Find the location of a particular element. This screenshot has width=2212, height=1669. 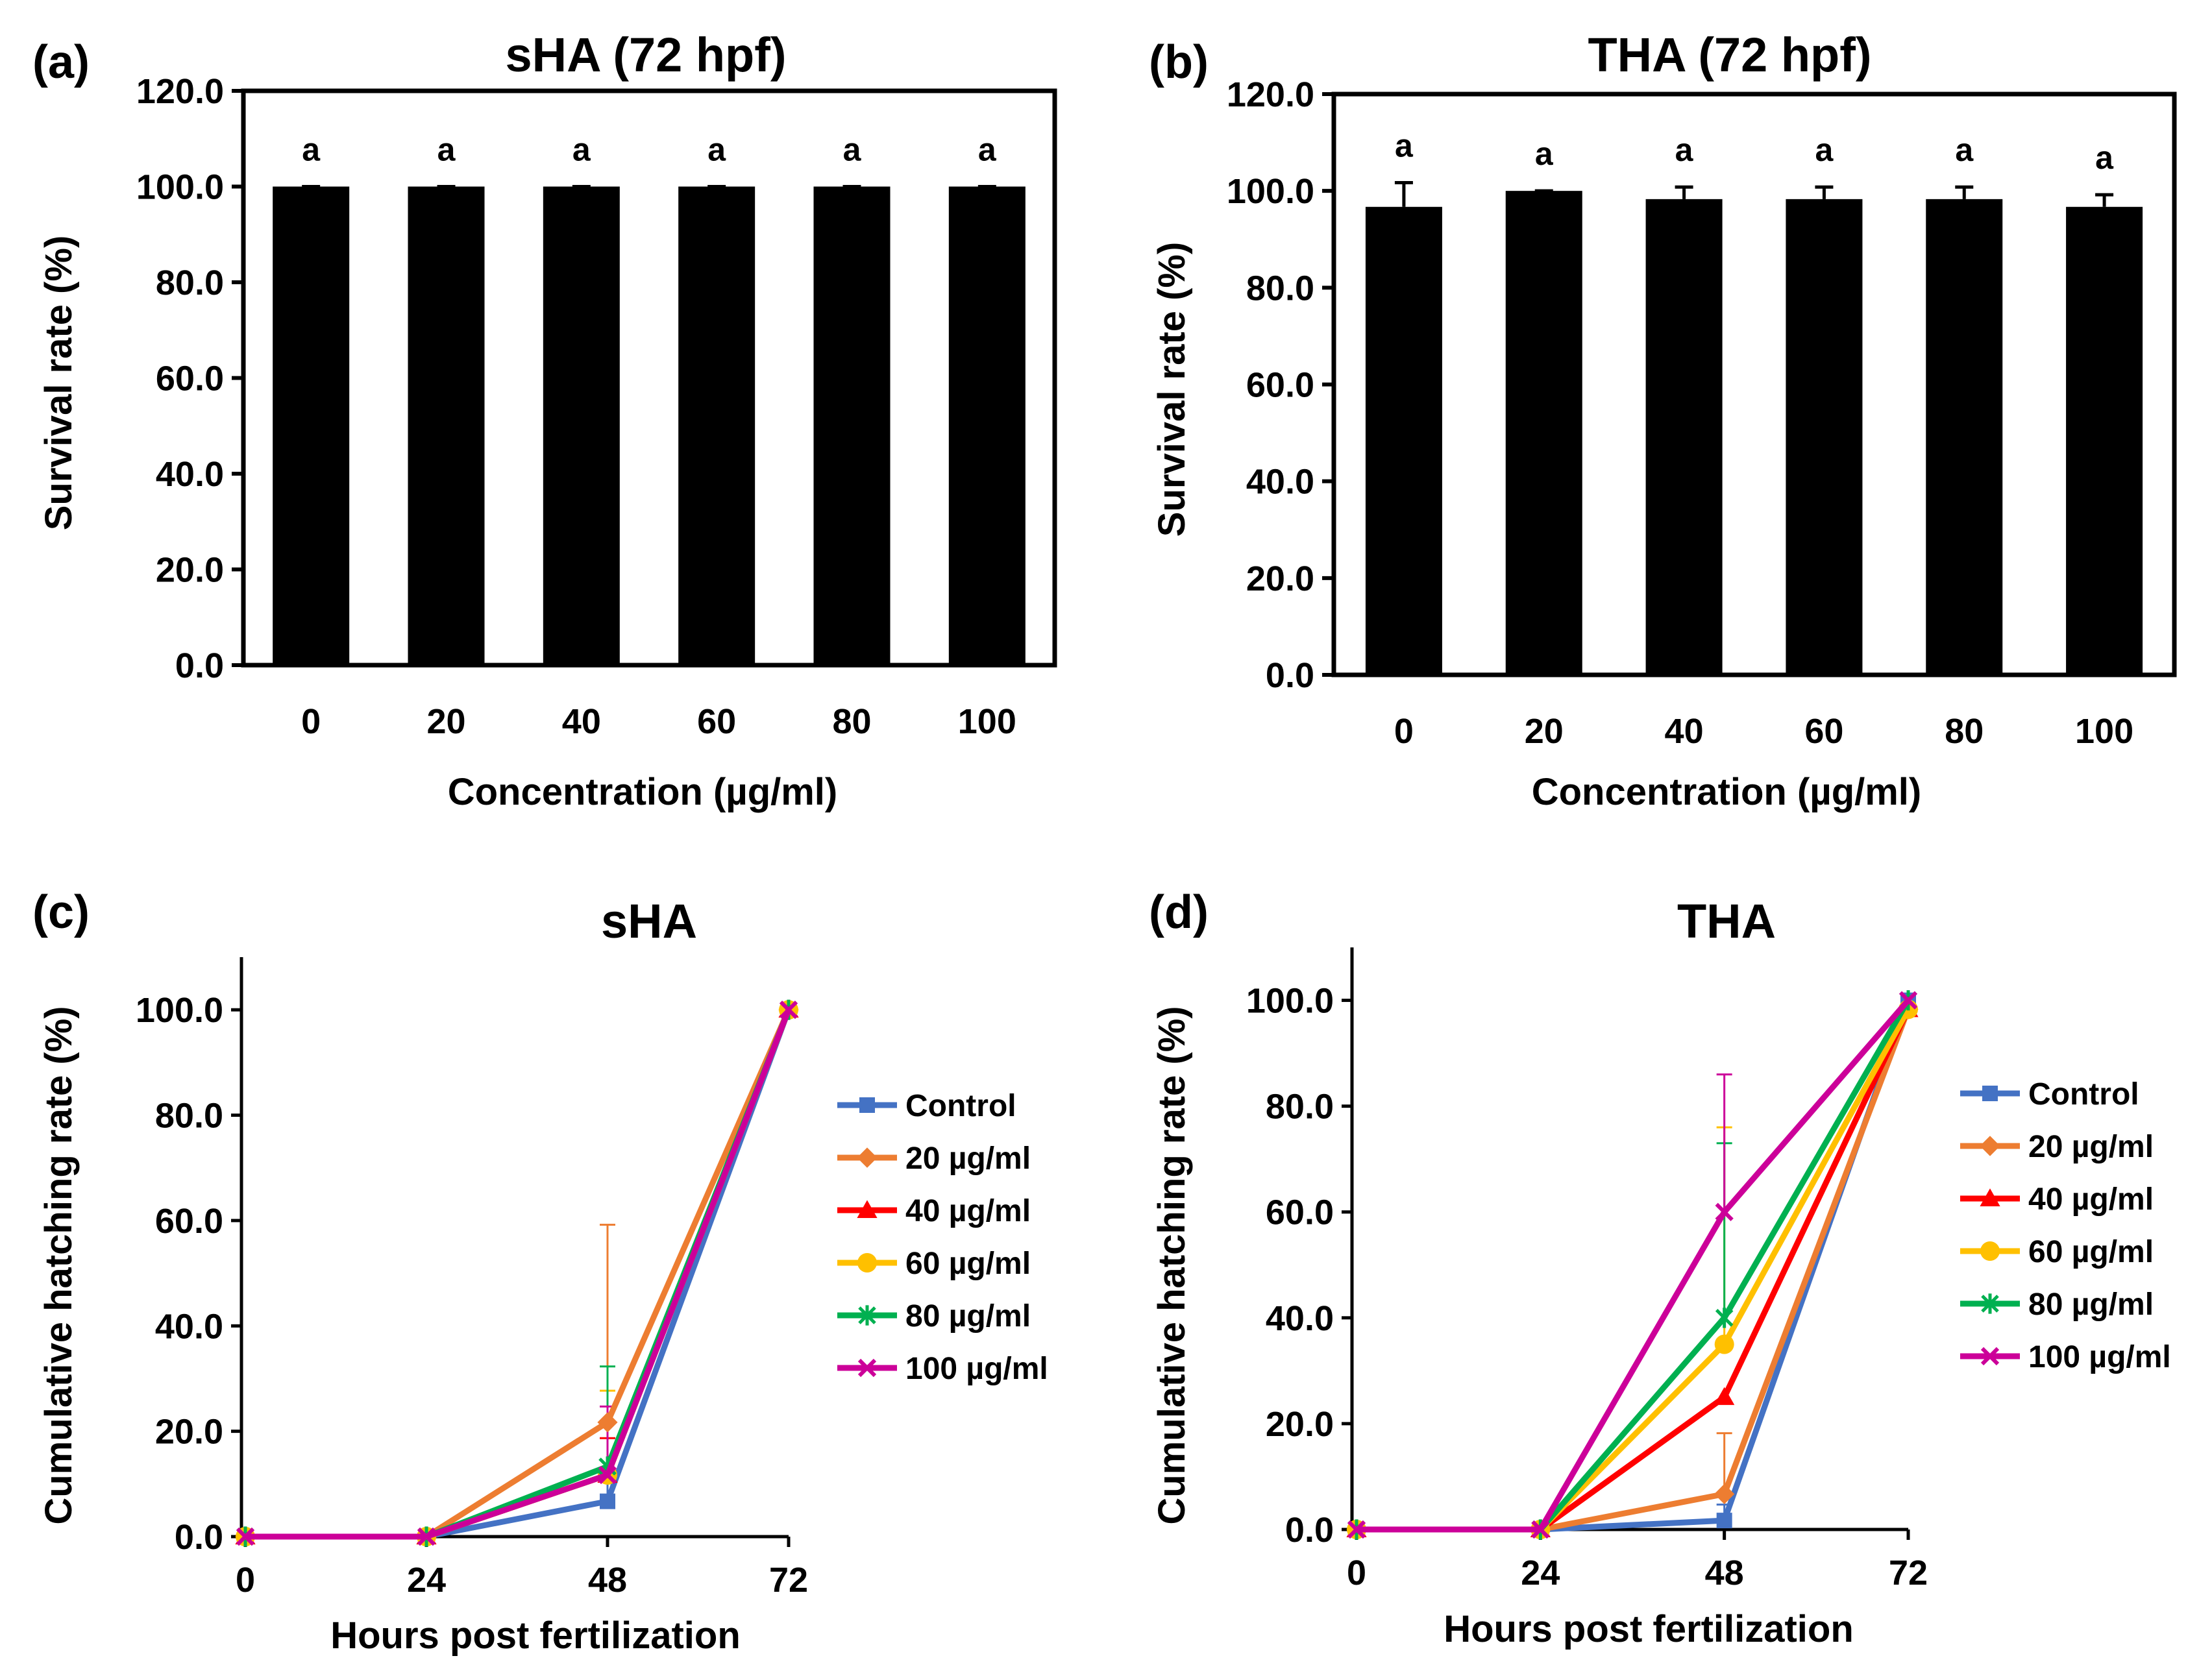

panel-b-plot-frame is located at coordinates (1754, 384).